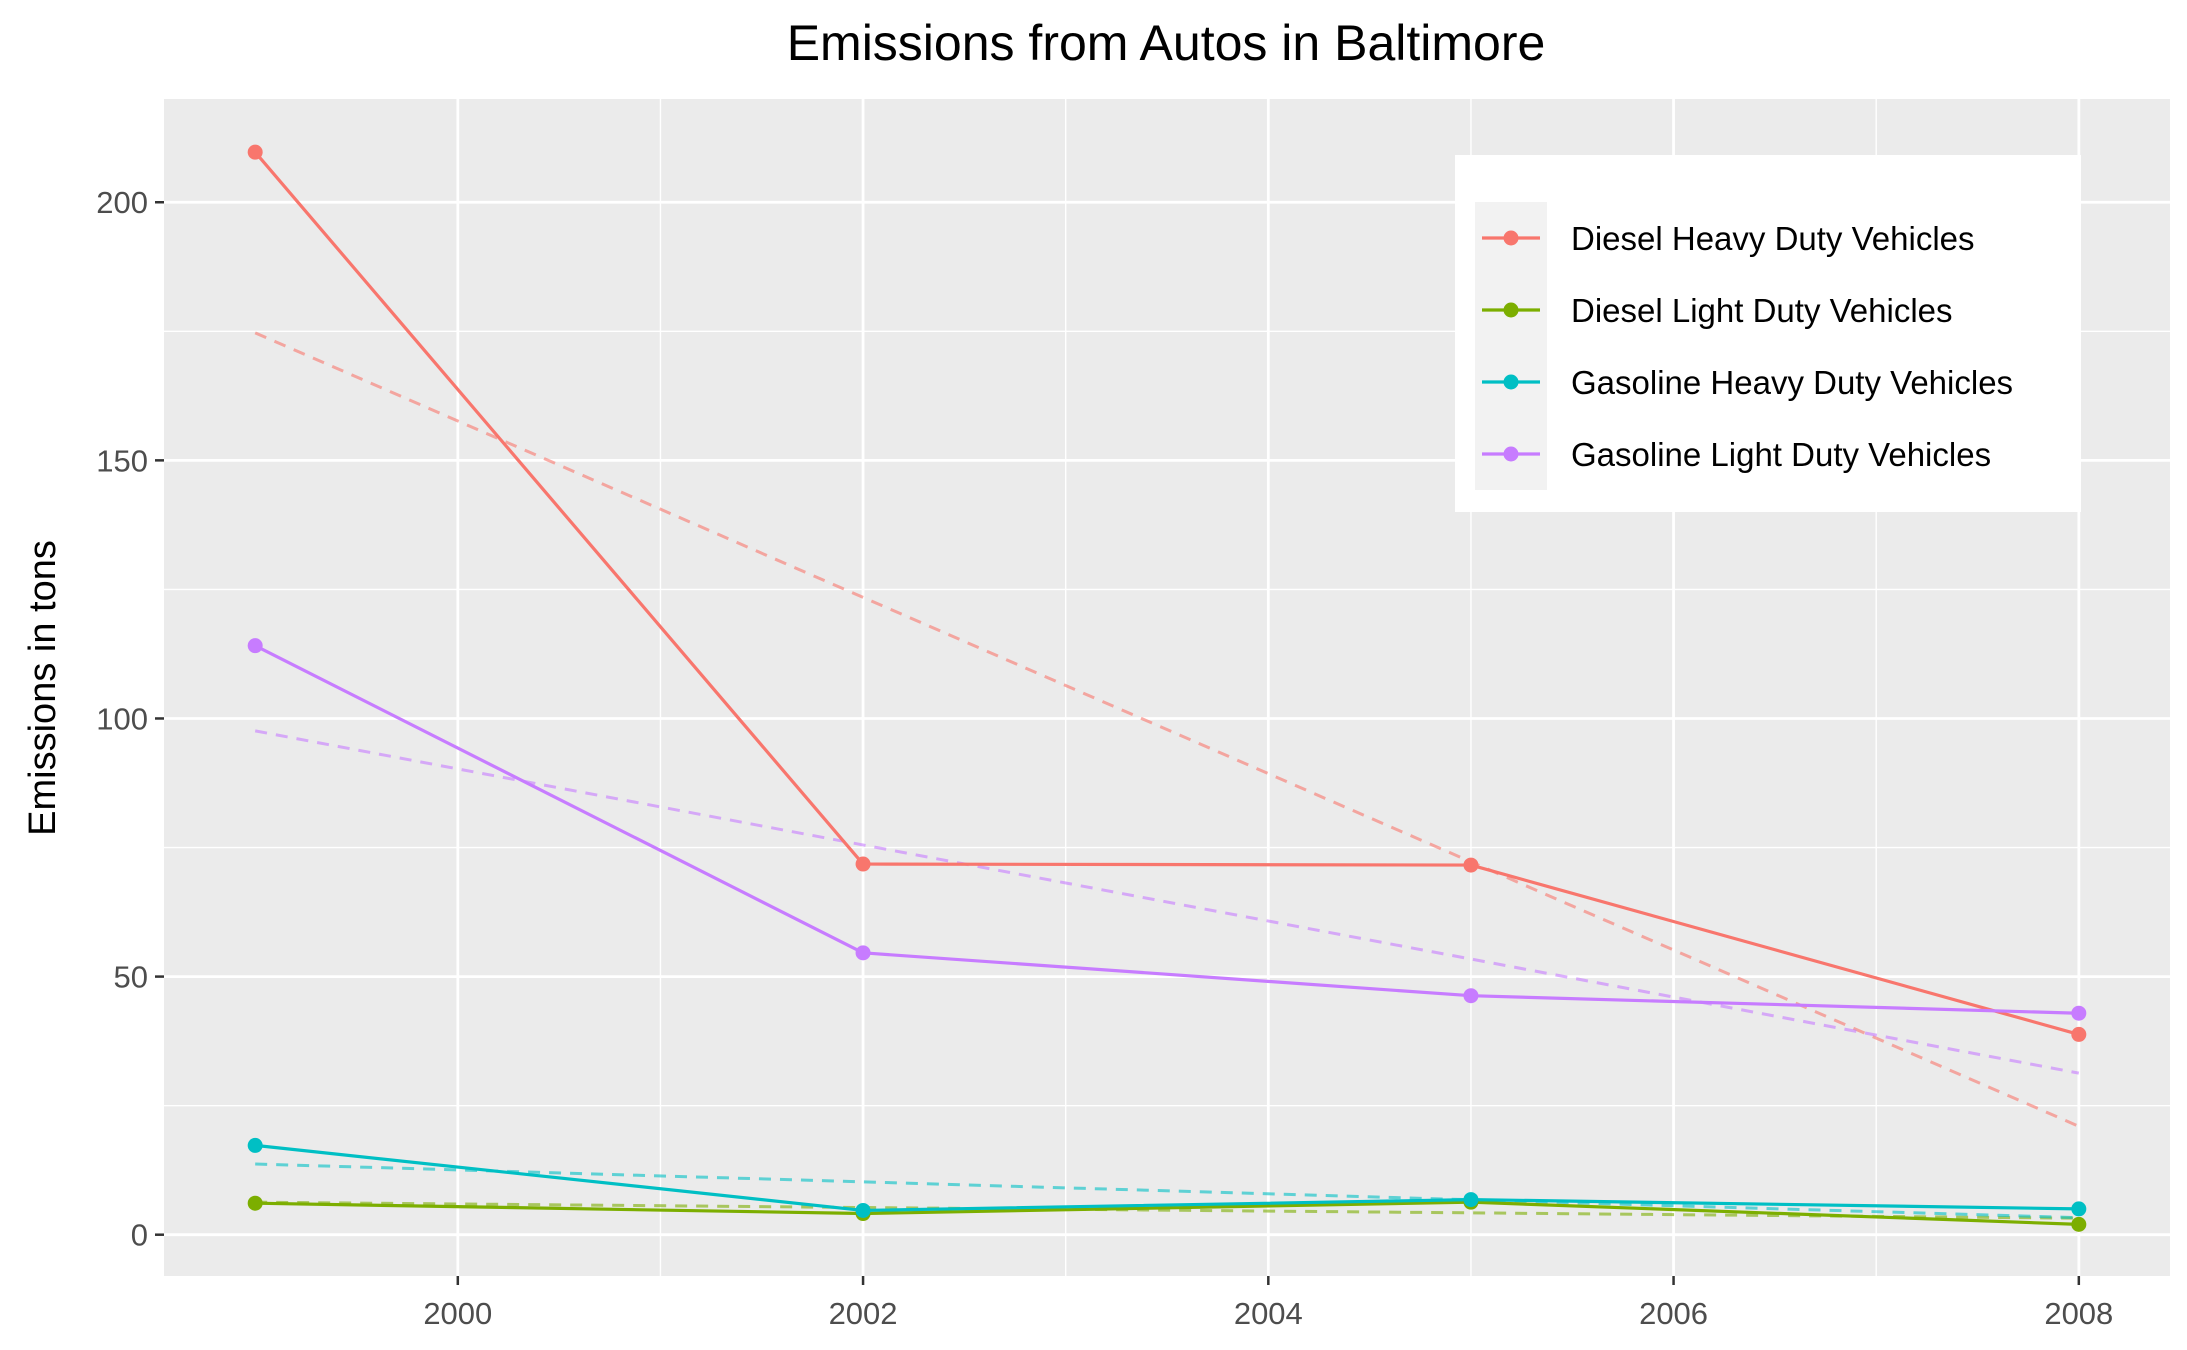  I want to click on y-tick-label: 50, so click(131, 977).